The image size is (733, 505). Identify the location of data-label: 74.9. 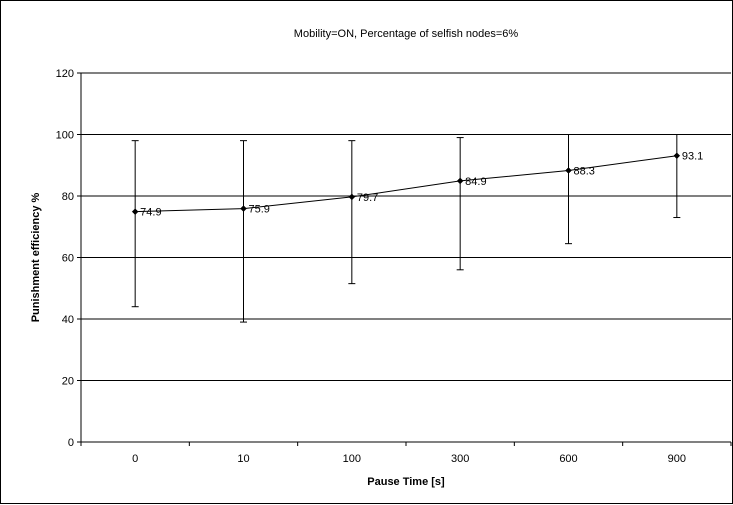
(150, 213).